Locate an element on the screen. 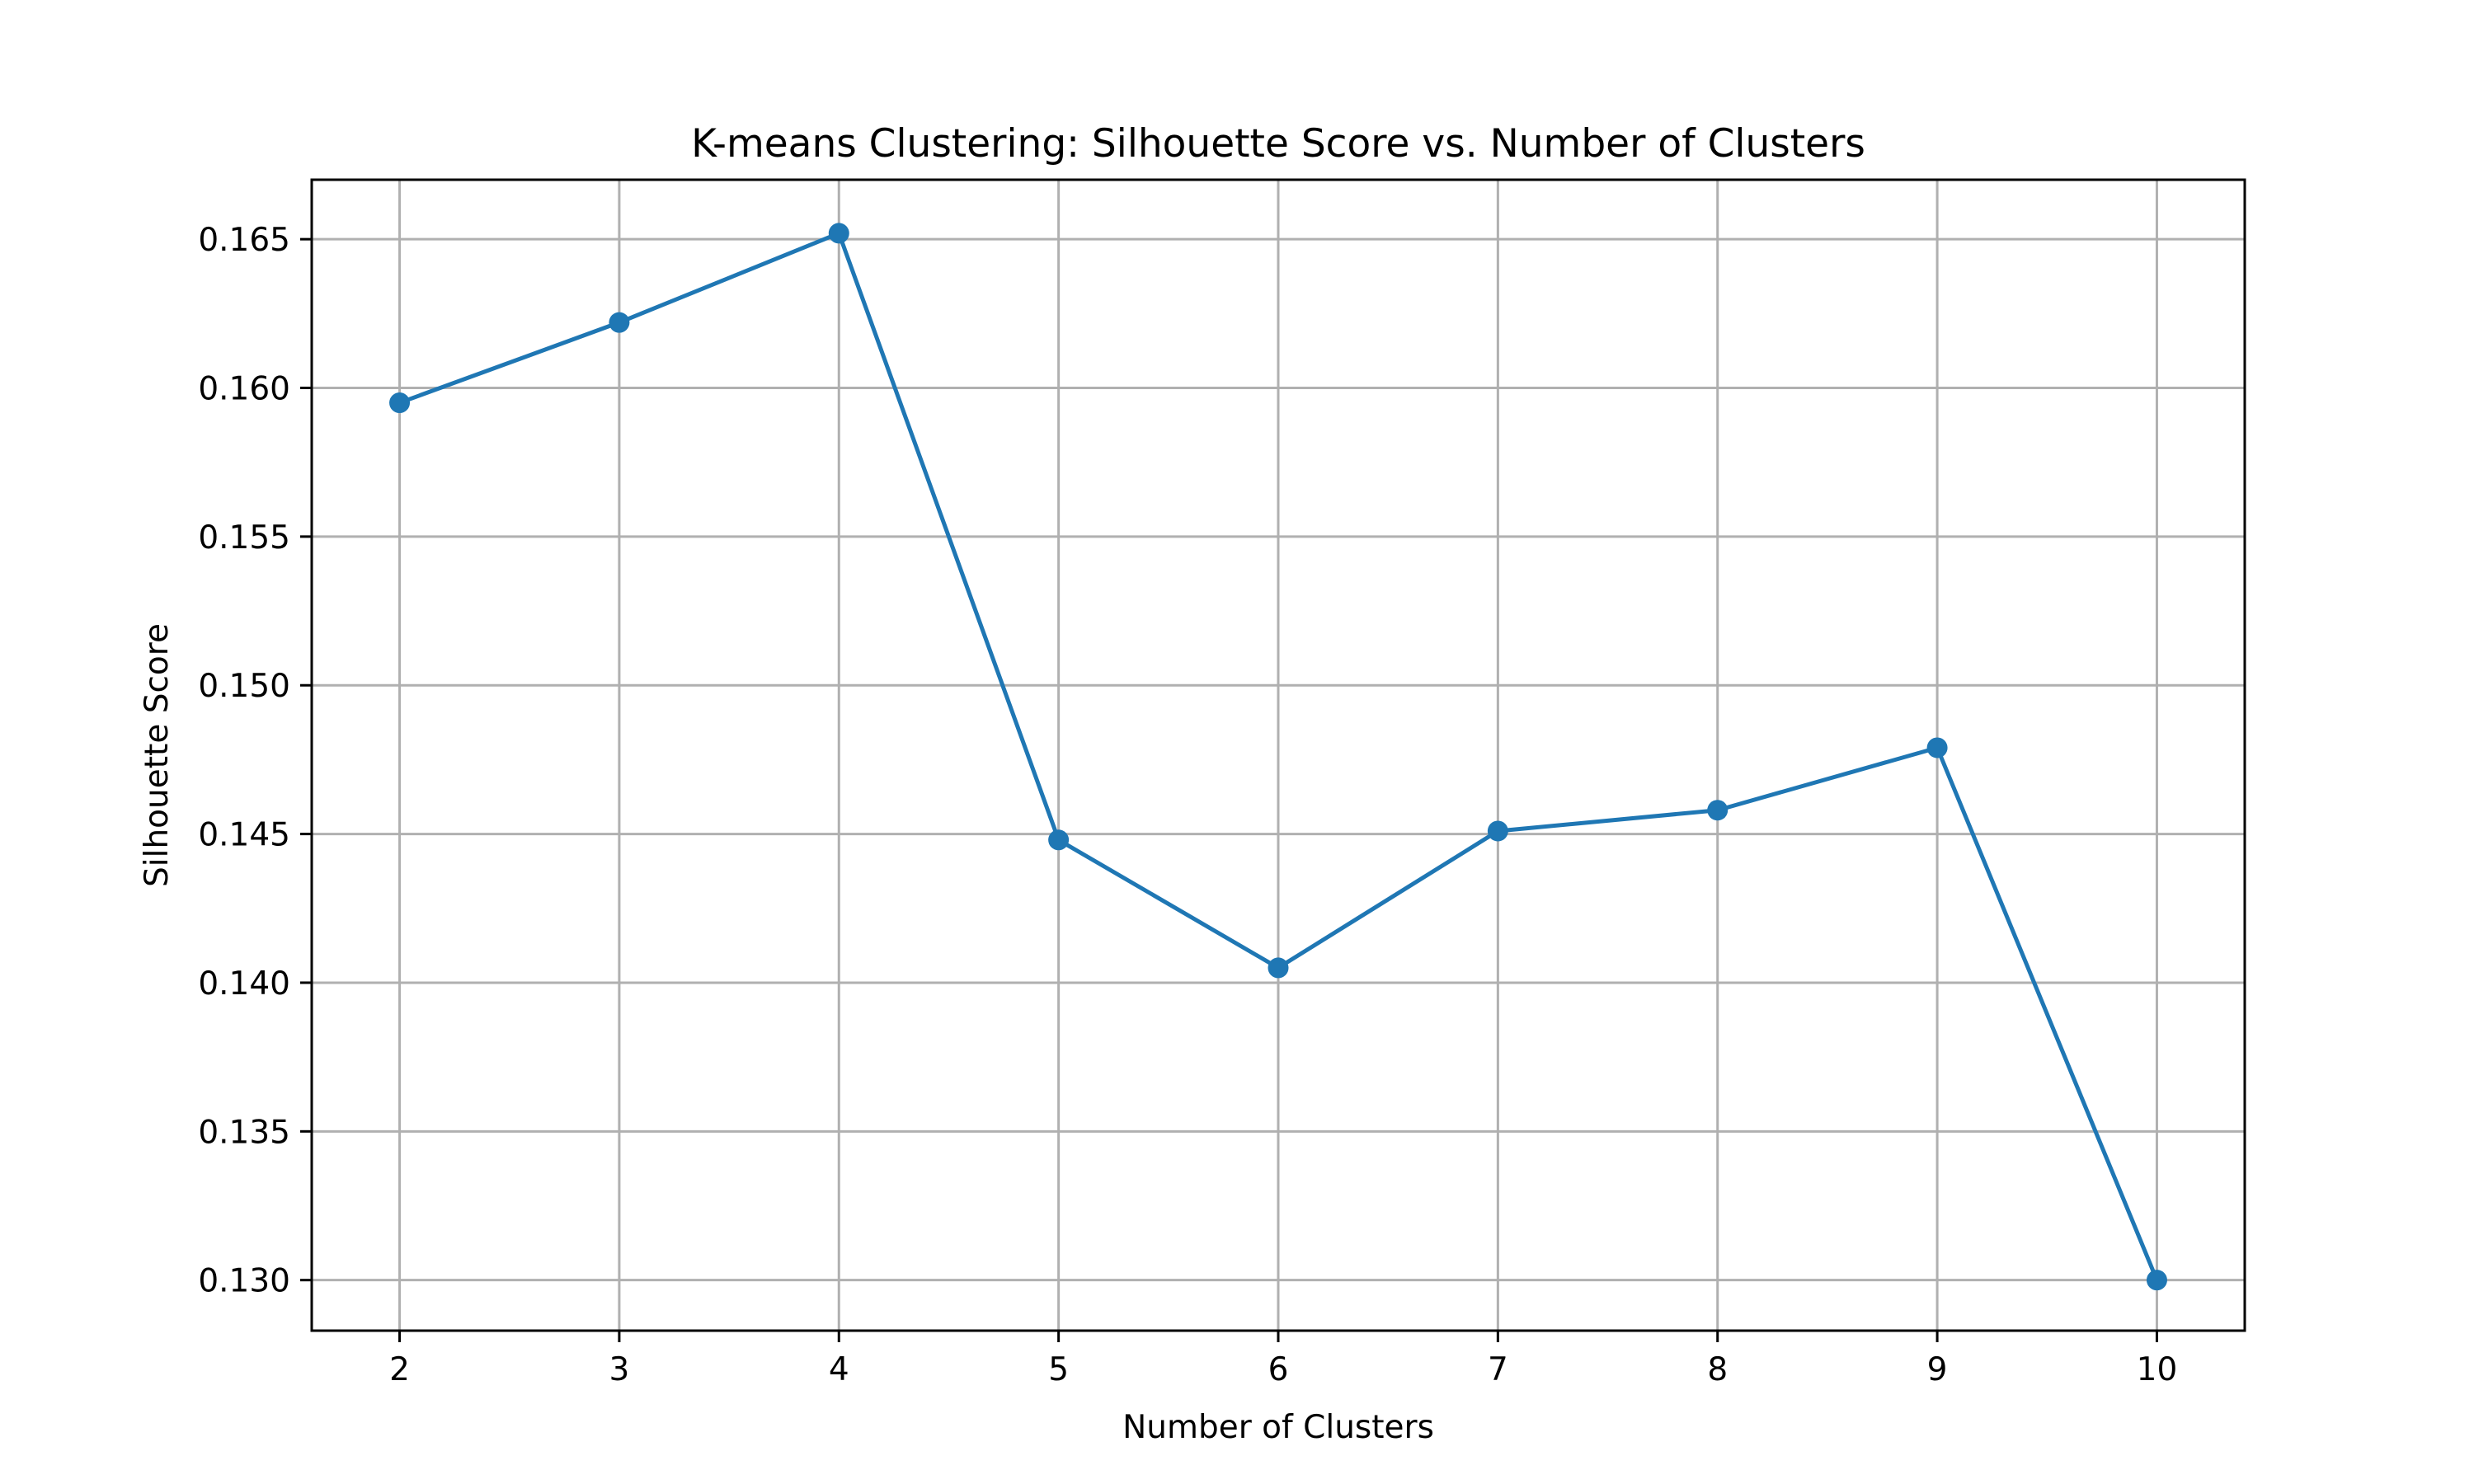 The image size is (2474, 1484). x-tick-label: 2 is located at coordinates (399, 1369).